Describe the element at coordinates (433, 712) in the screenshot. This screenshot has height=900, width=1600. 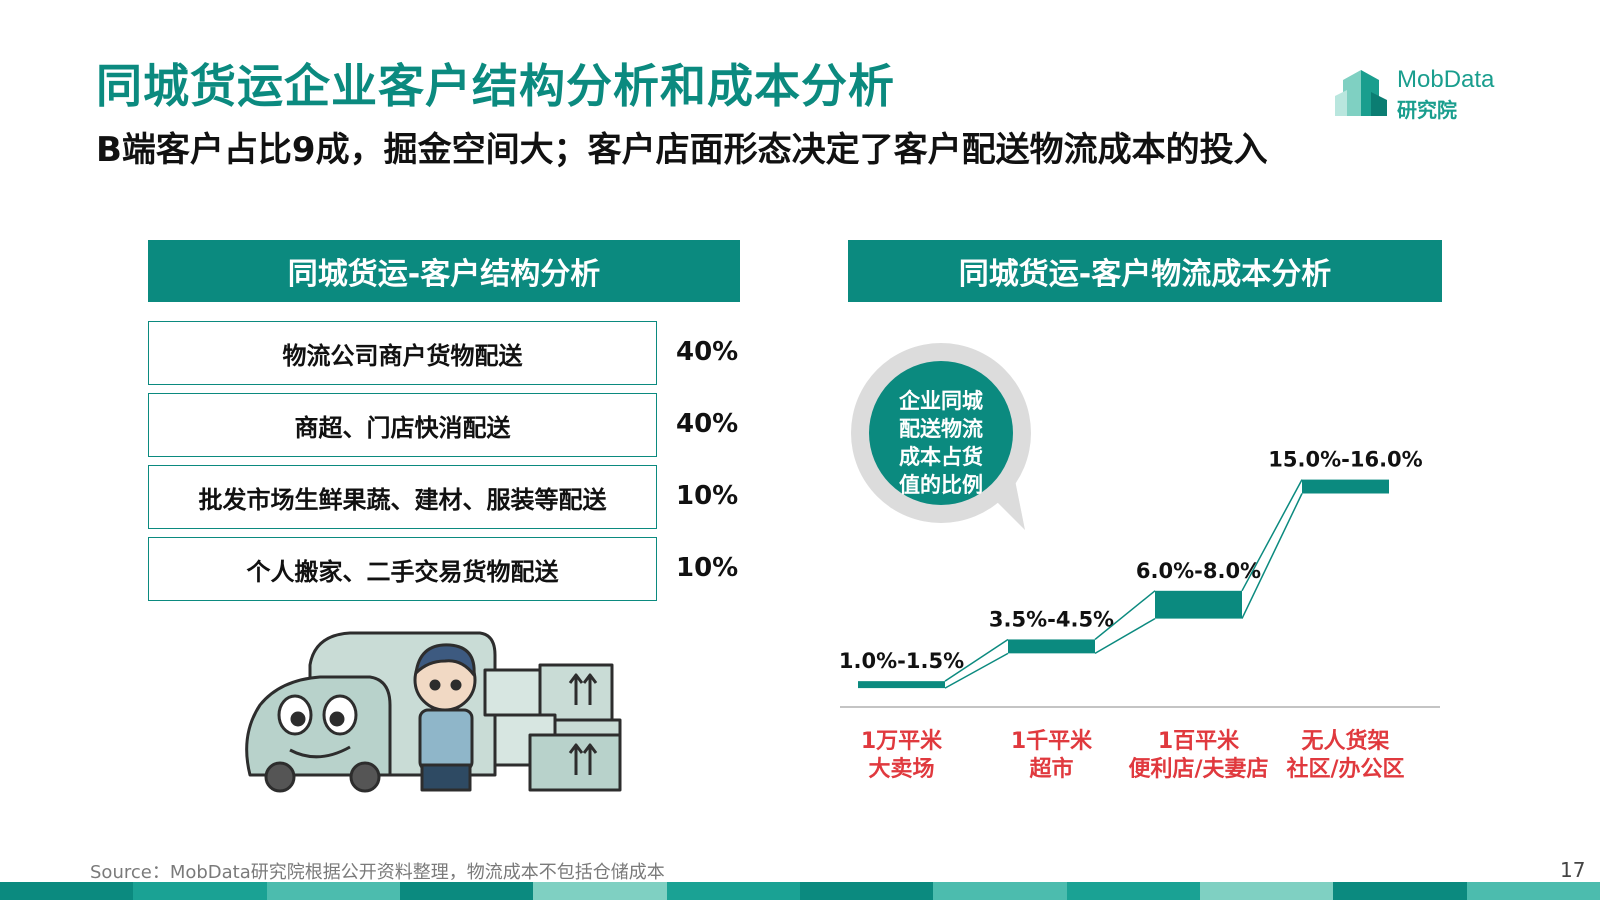
I see `delivery-illustration` at that location.